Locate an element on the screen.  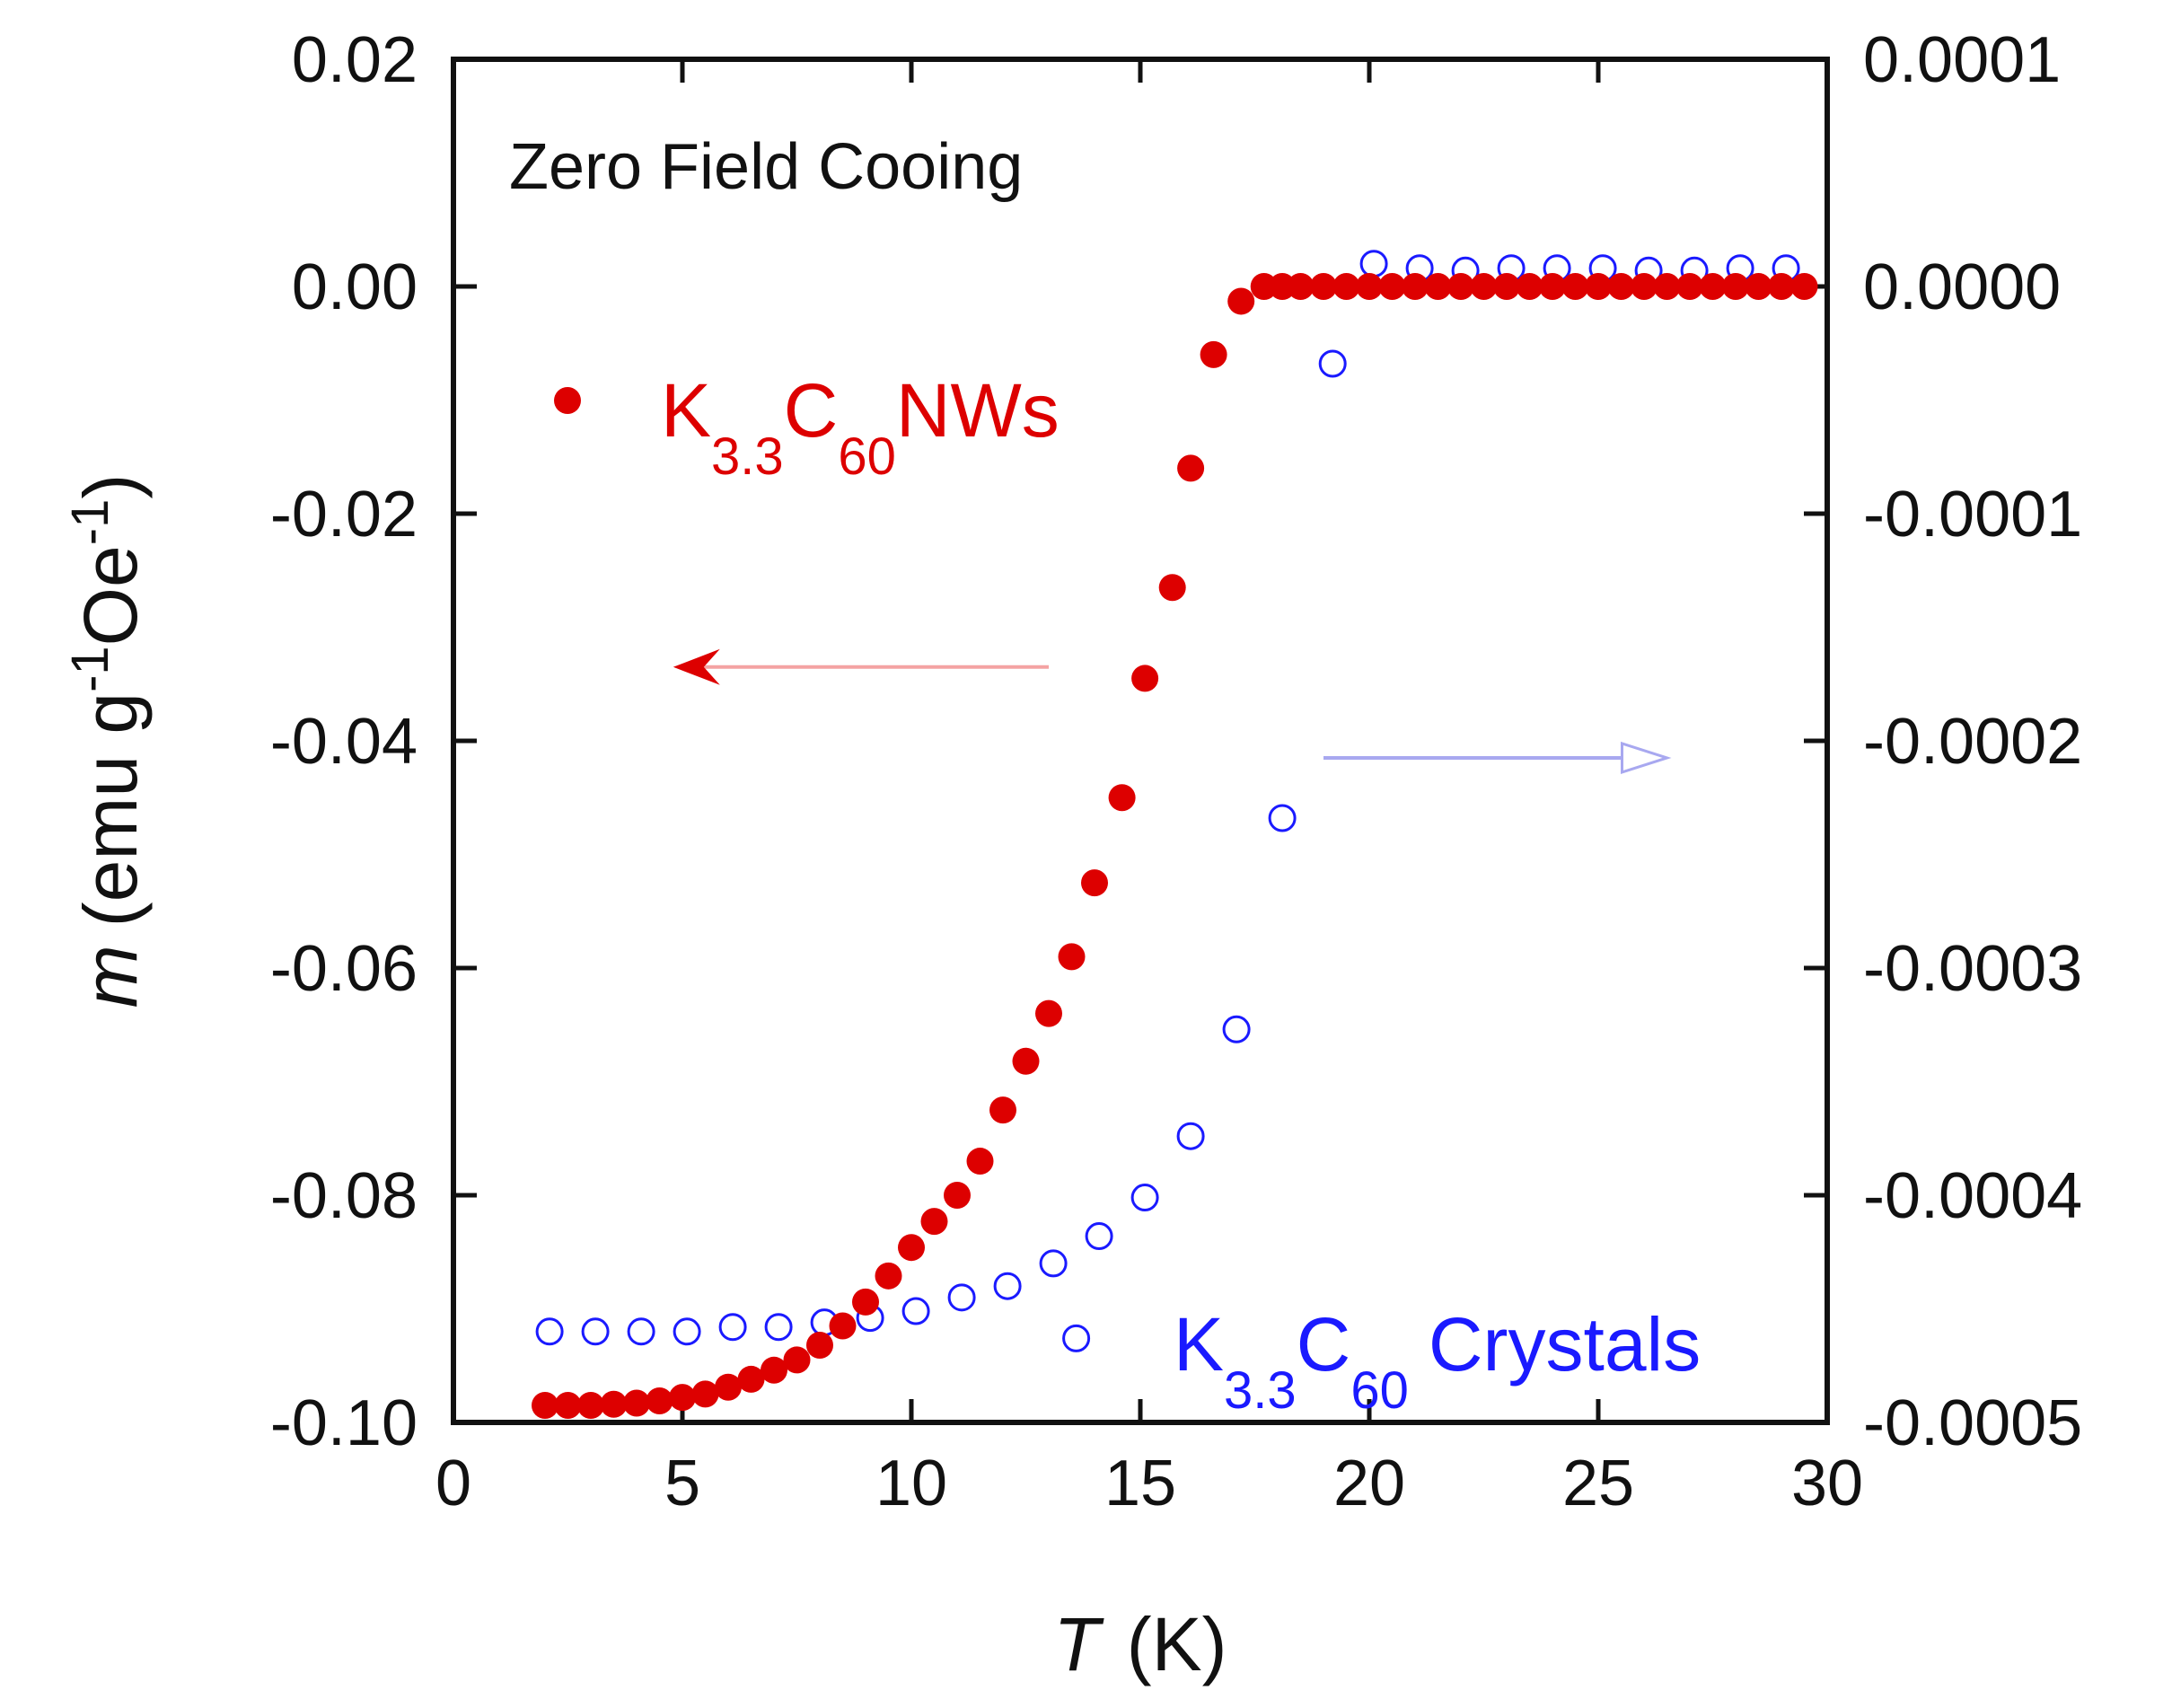
x-tick-label: 15 is located at coordinates (1140, 1483).